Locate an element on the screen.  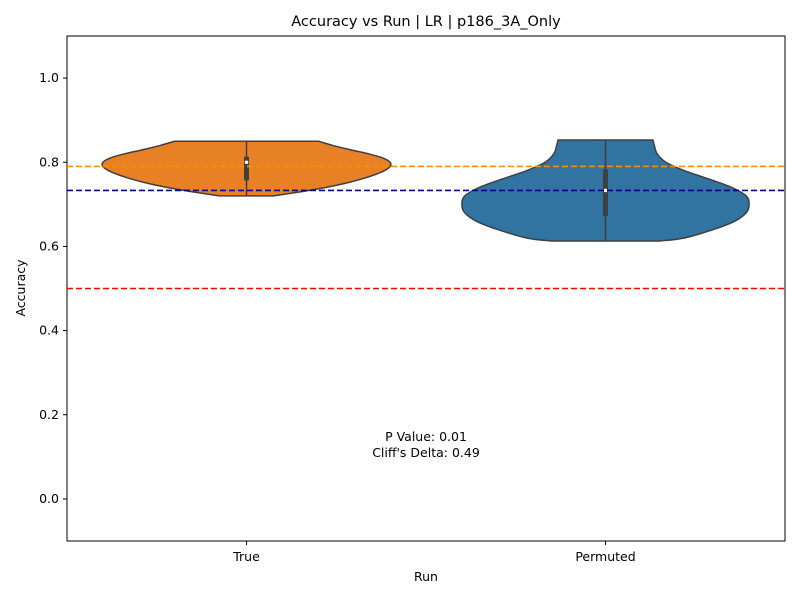
cliffs-delta-annotation: Cliff's Delta: 0.49 is located at coordinates (426, 452).